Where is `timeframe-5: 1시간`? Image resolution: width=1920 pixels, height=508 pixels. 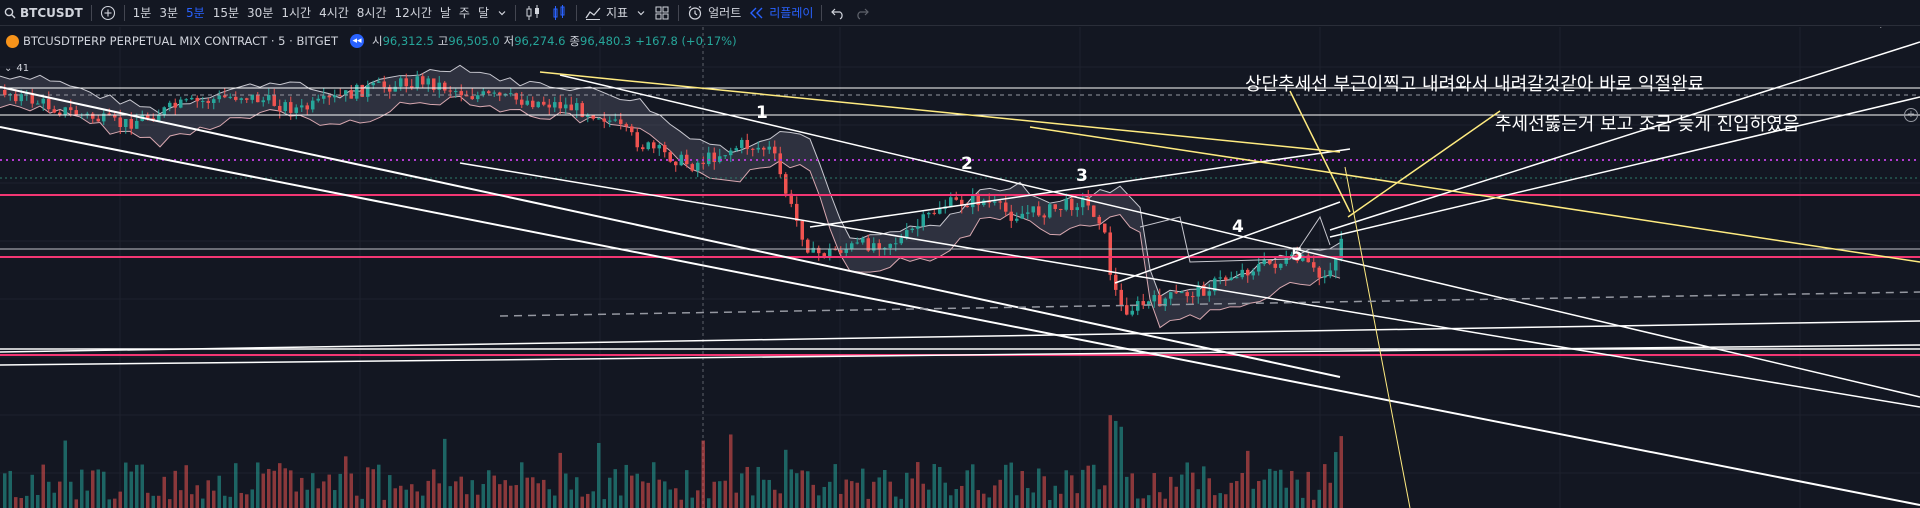 timeframe-5: 1시간 is located at coordinates (296, 13).